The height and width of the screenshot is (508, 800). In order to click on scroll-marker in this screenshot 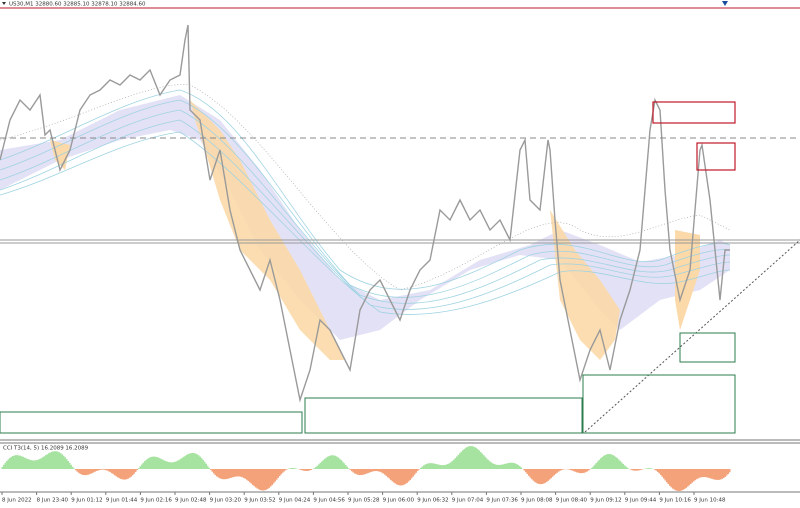, I will do `click(725, 3)`.